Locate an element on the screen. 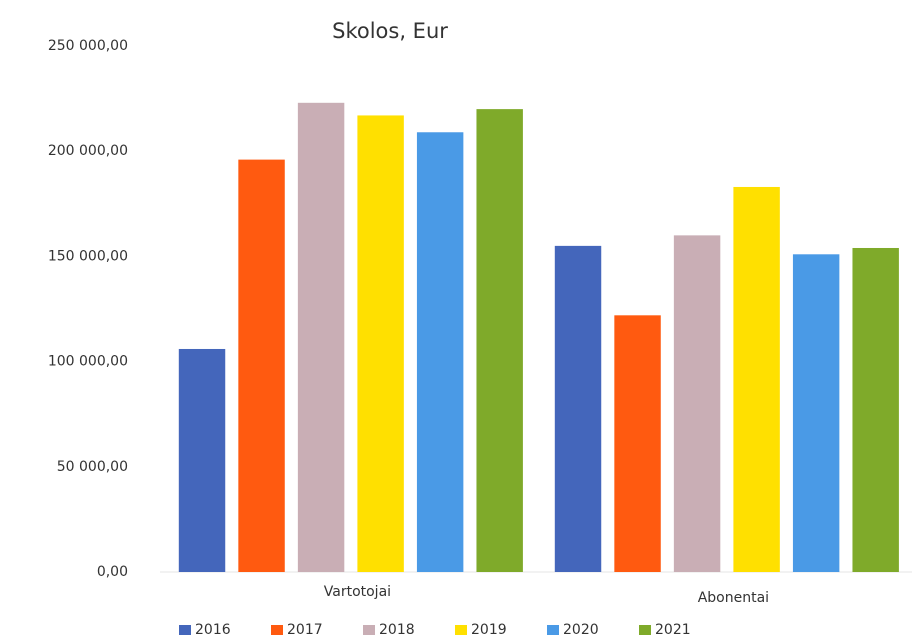  x-tick-label: Abonentai is located at coordinates (733, 598).